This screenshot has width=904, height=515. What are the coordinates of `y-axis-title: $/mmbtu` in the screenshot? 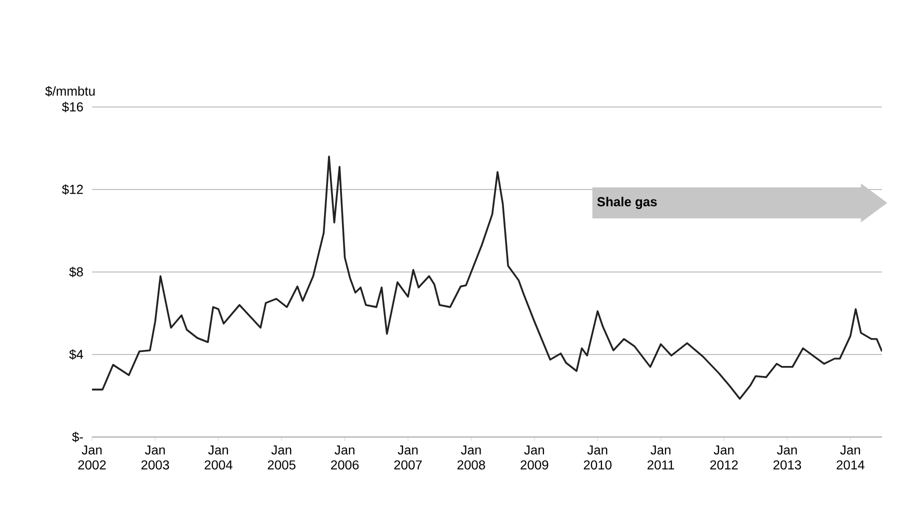 It's located at (70, 91).